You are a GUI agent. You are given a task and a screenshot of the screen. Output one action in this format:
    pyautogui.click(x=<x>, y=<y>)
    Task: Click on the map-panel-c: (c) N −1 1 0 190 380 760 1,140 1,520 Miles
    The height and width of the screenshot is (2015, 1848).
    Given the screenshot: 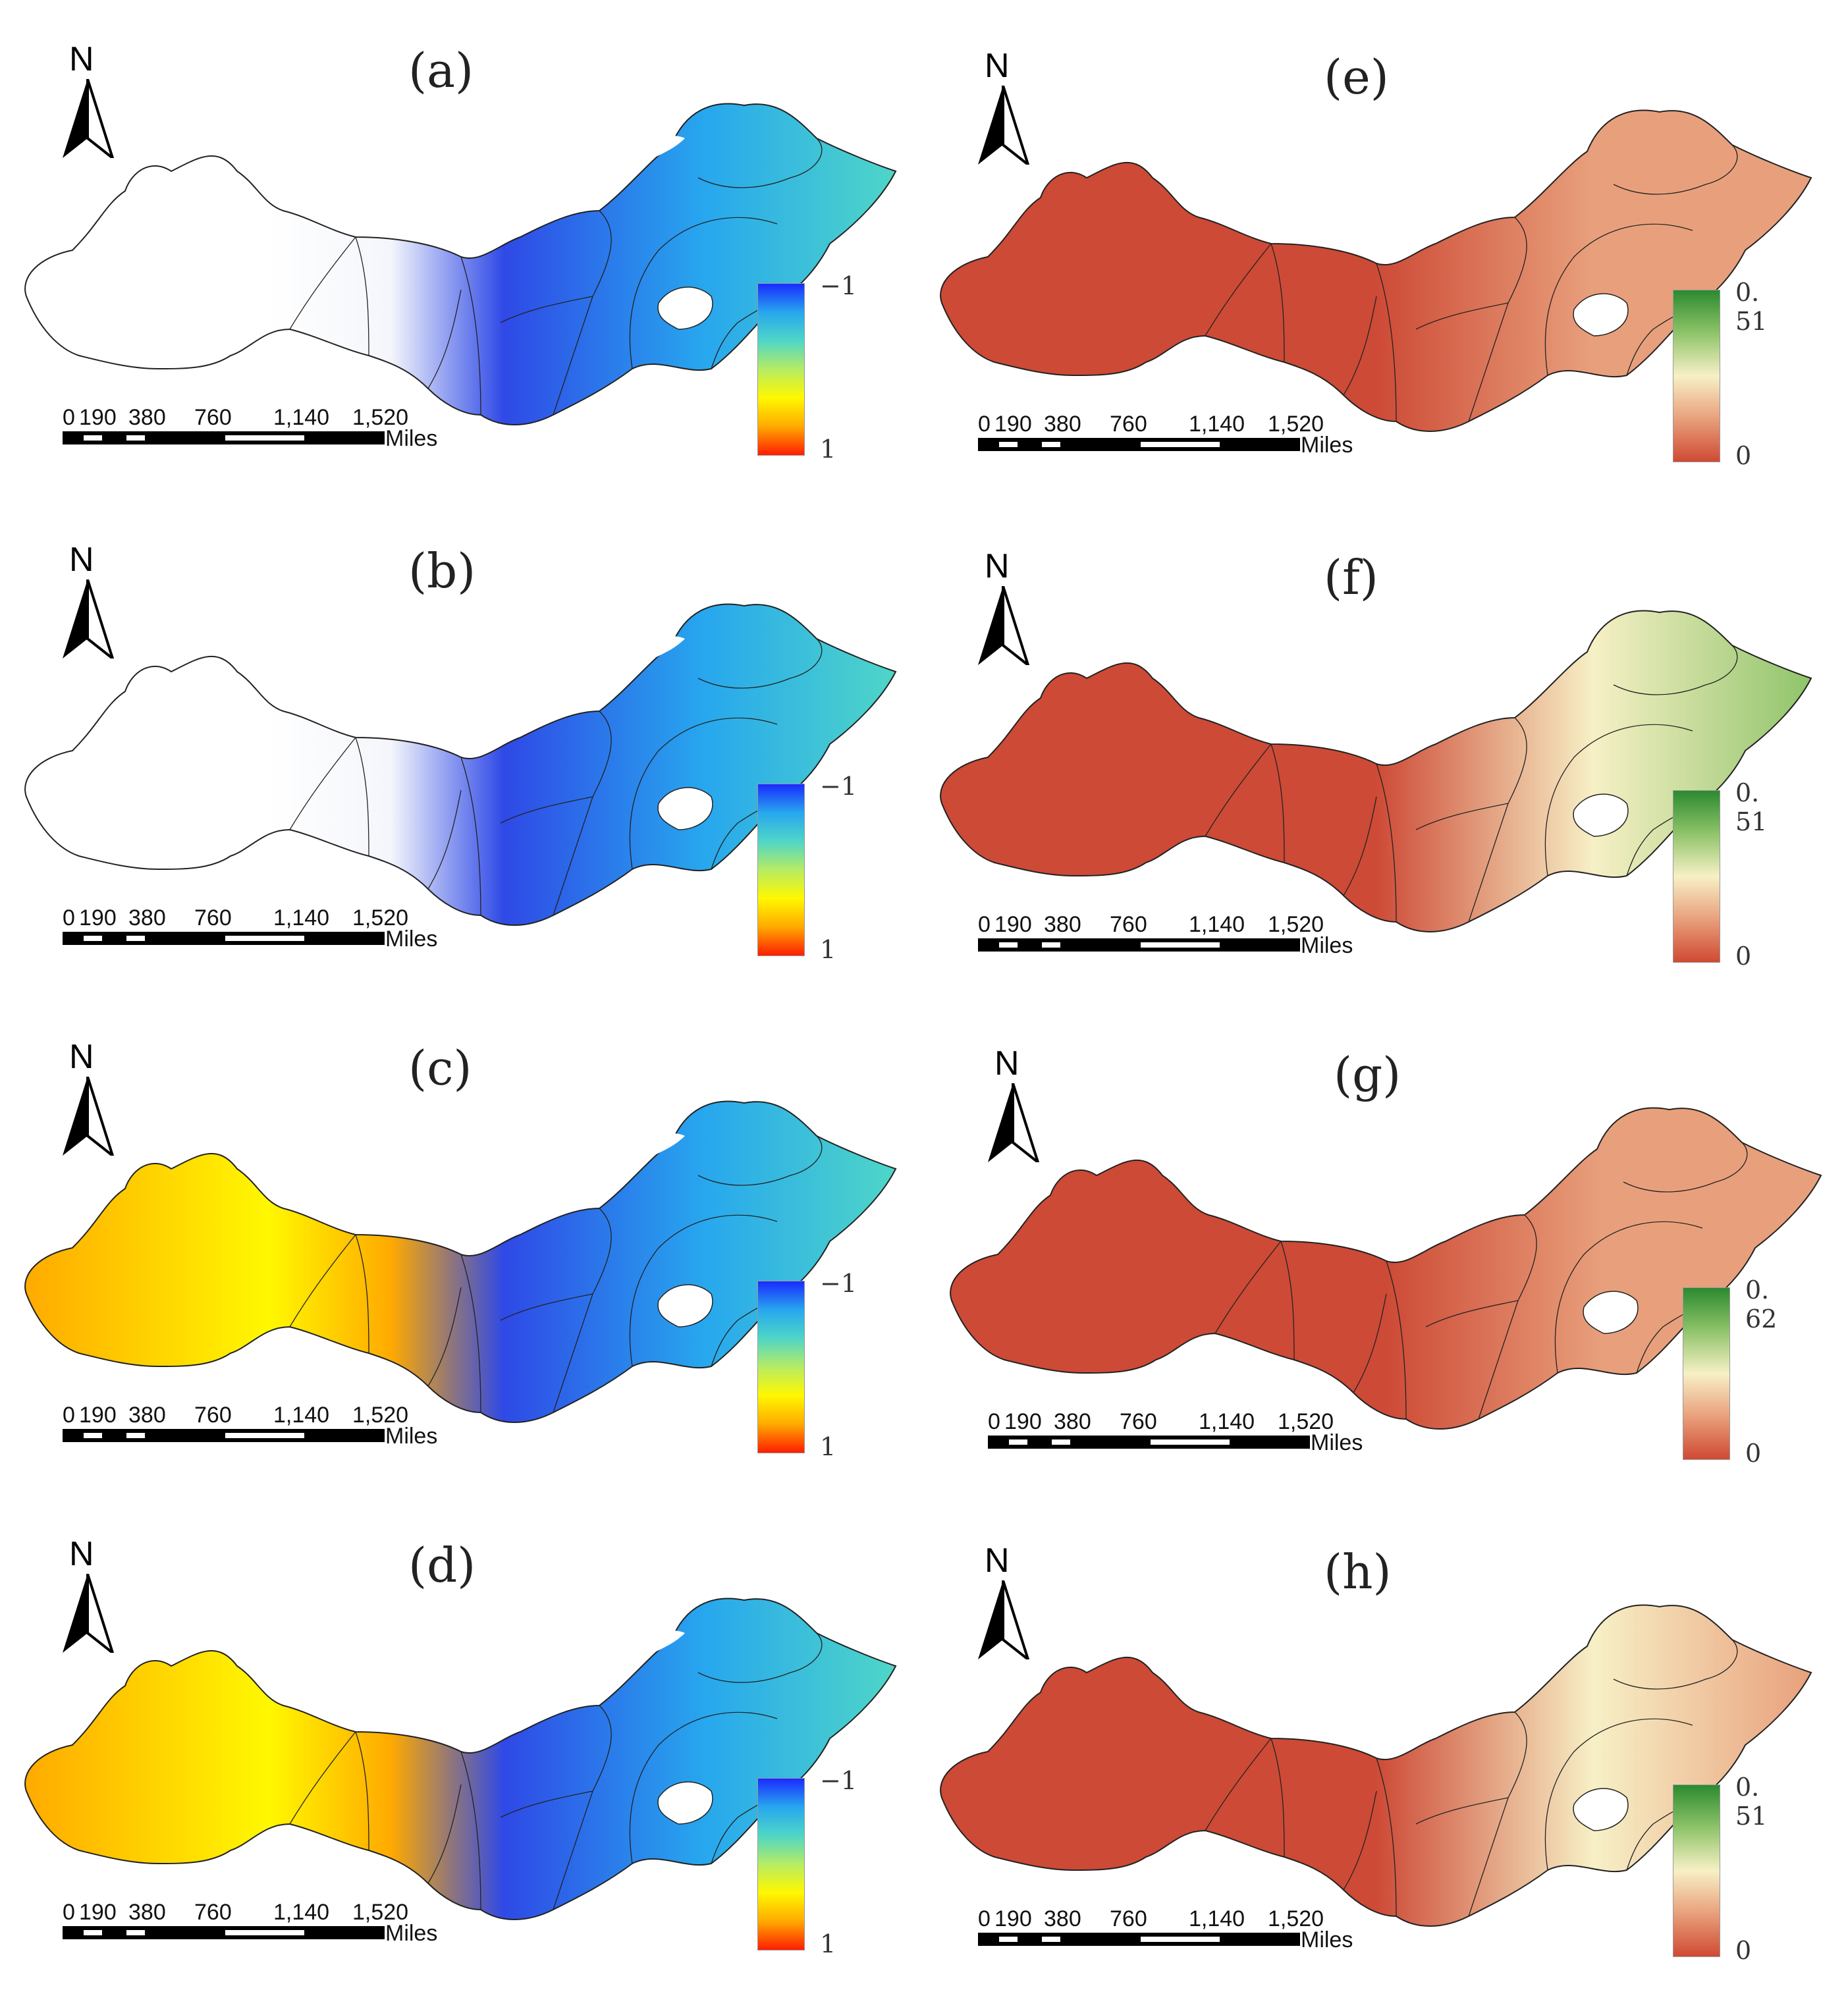 What is the action you would take?
    pyautogui.click(x=461, y=1264)
    